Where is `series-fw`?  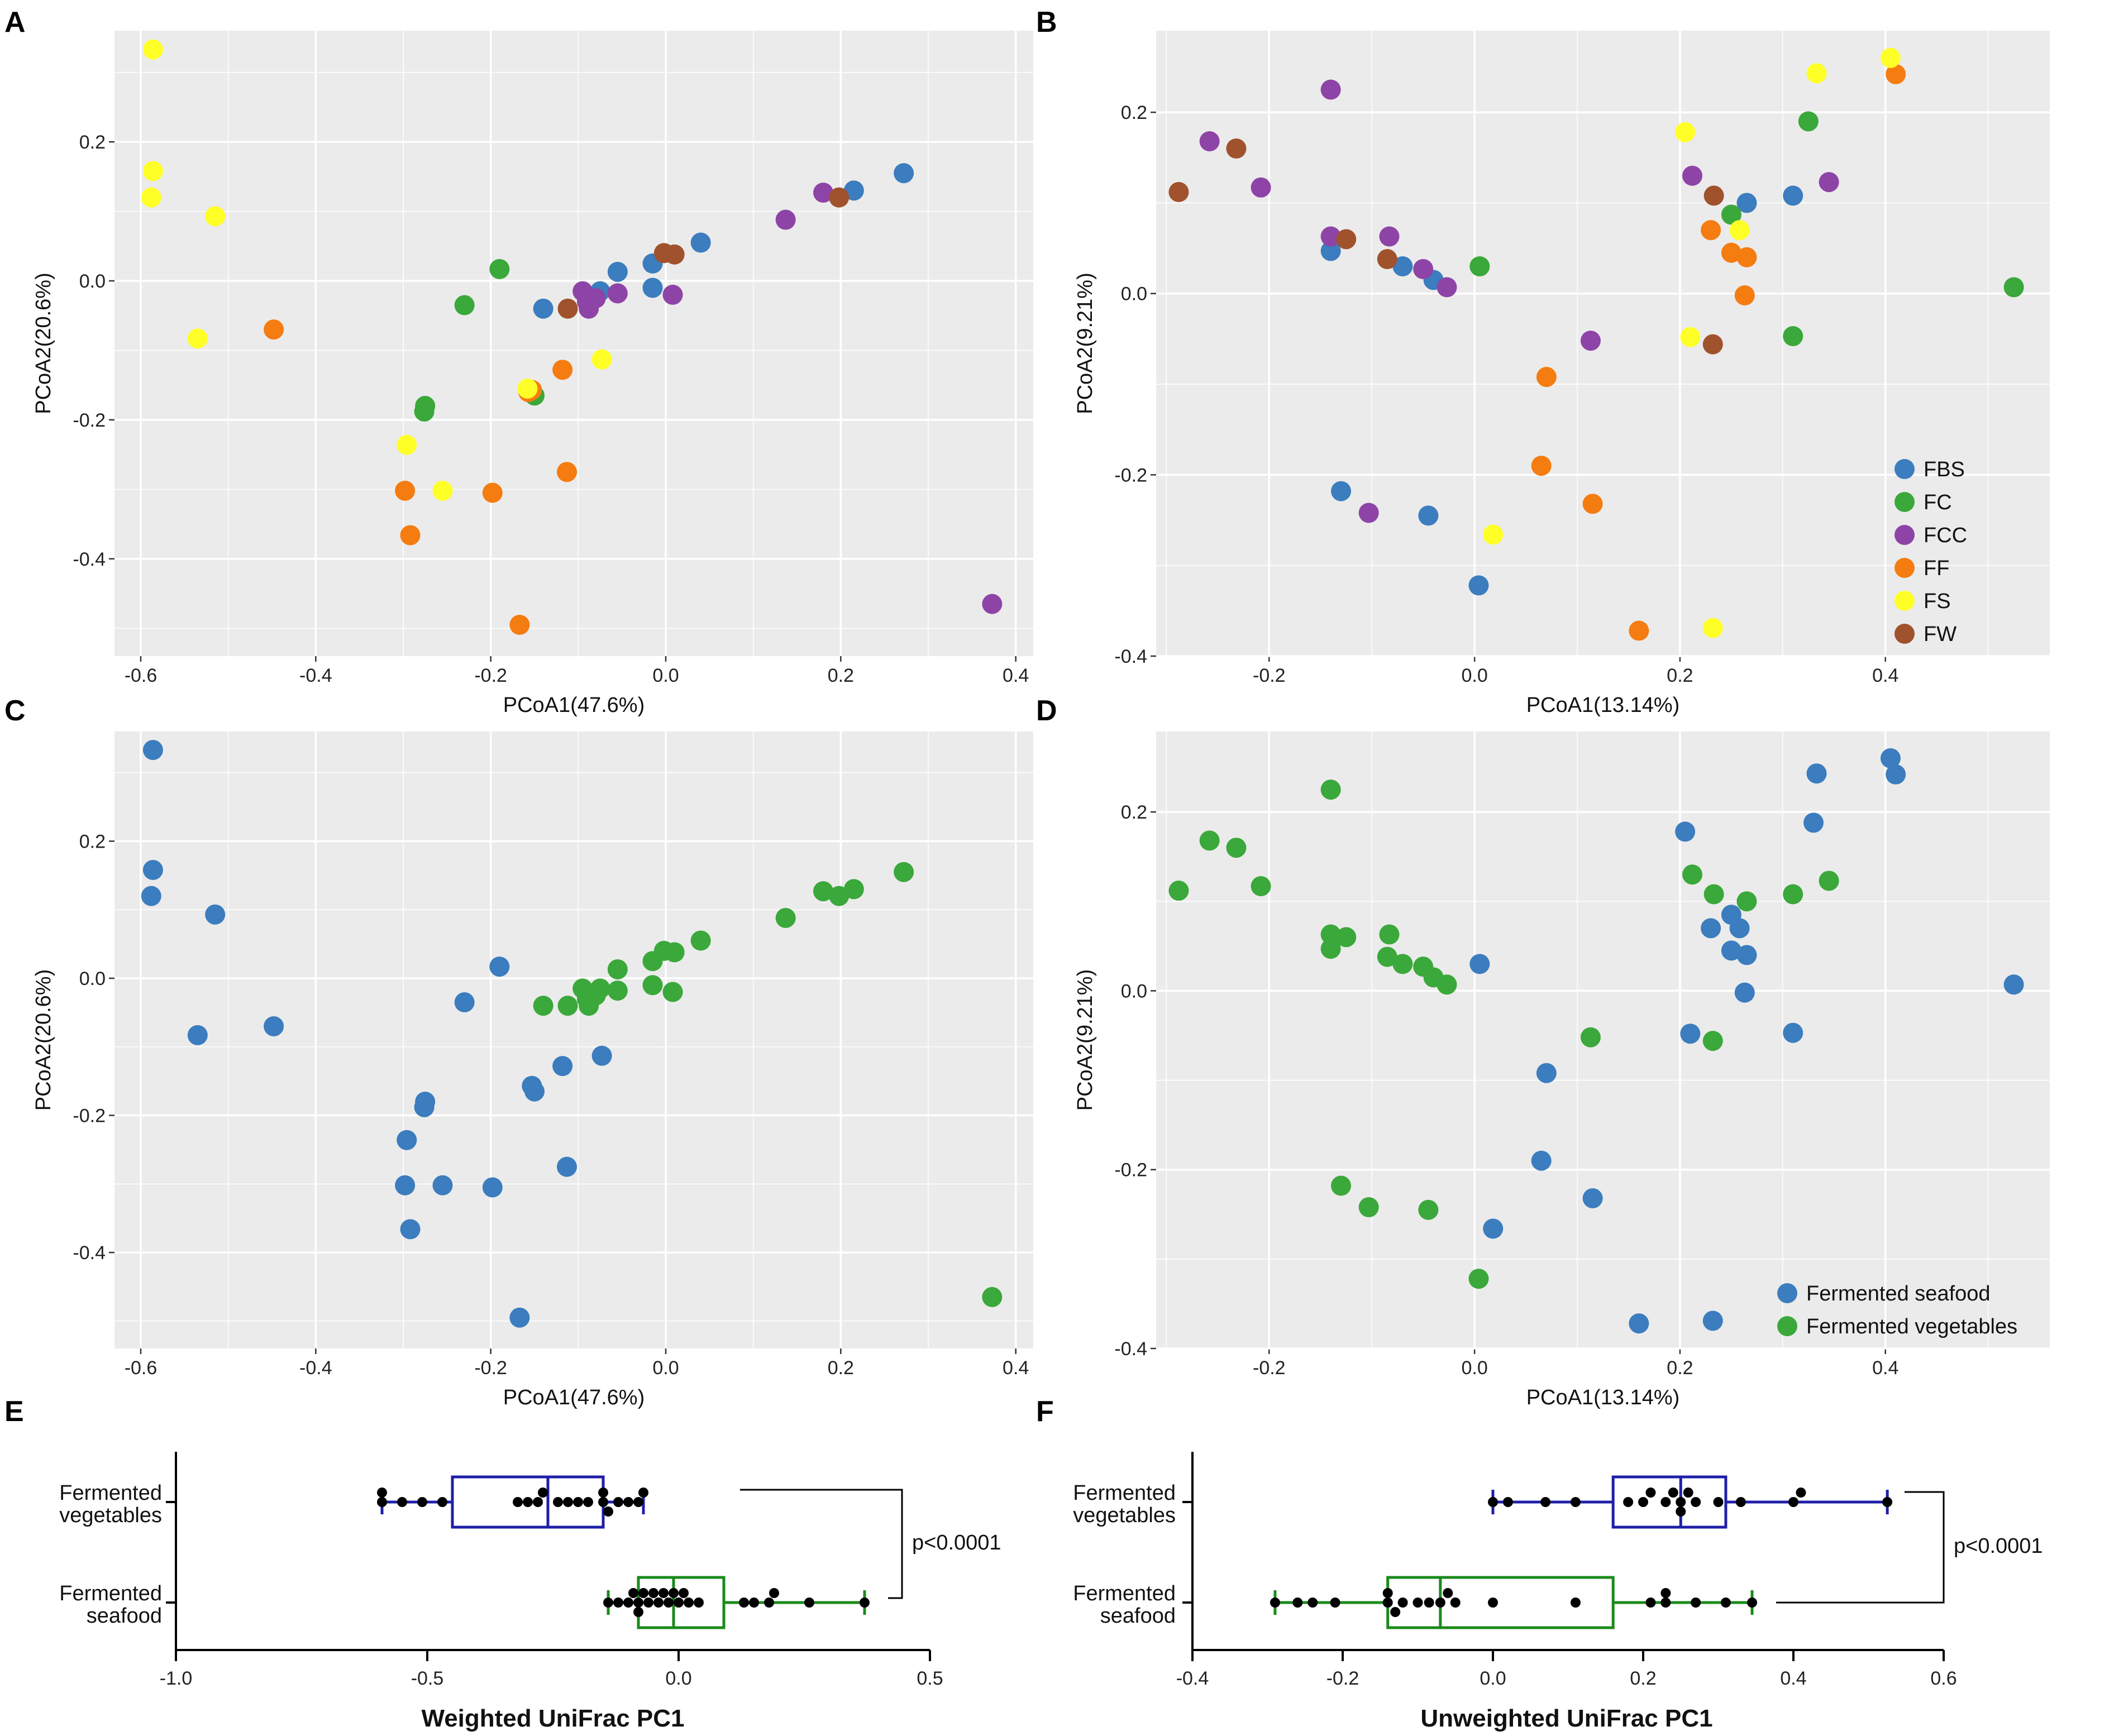
series-fw is located at coordinates (703, 253).